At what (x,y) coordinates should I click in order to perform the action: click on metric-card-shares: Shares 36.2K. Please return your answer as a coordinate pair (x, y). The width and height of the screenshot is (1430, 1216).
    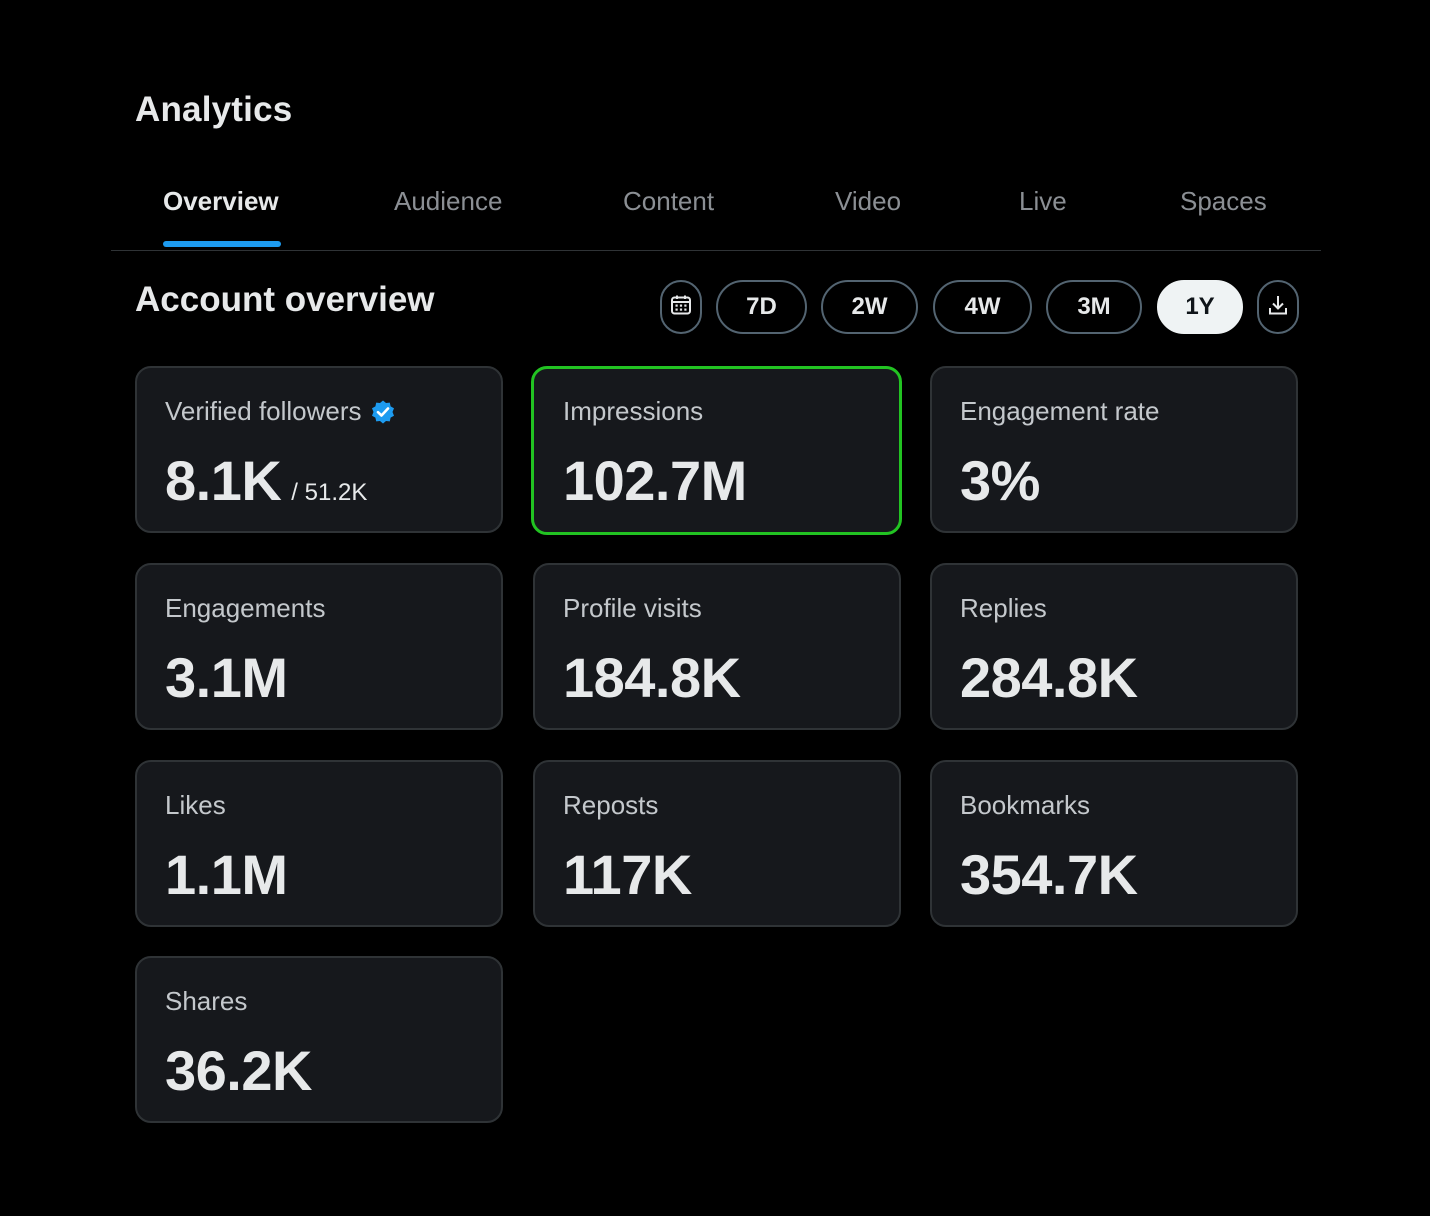
    Looking at the image, I should click on (319, 1039).